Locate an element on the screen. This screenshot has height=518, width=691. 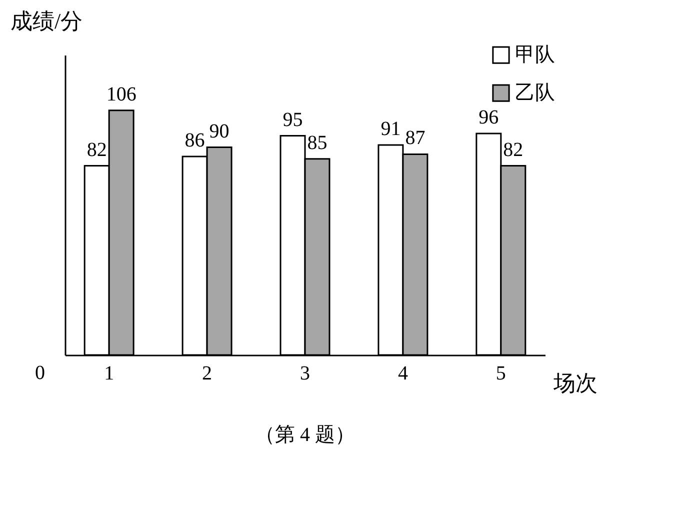
data-label: 95 is located at coordinates (292, 119).